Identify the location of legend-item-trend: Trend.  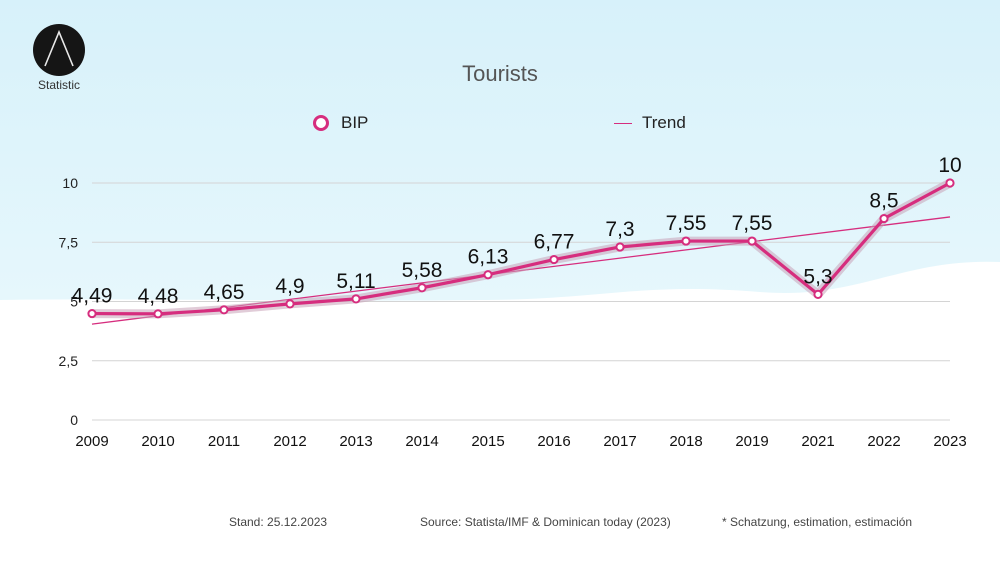
(650, 123).